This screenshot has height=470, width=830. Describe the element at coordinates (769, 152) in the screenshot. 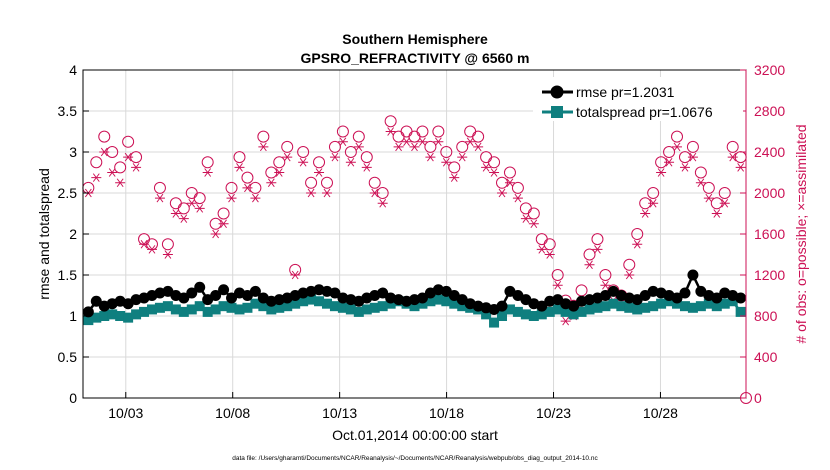

I see `y2-tick-label: 2400` at that location.